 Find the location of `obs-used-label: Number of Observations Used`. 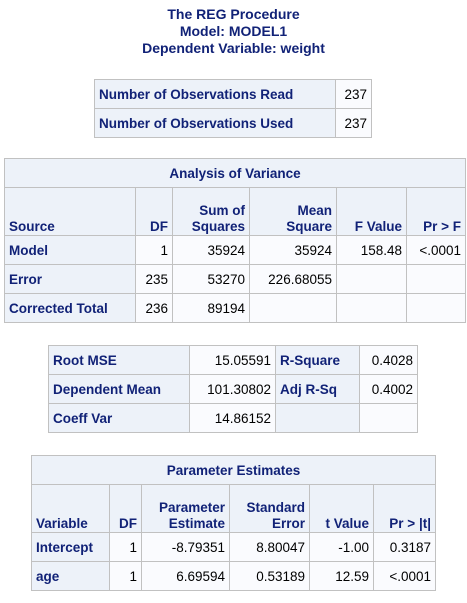

obs-used-label: Number of Observations Used is located at coordinates (215, 123).